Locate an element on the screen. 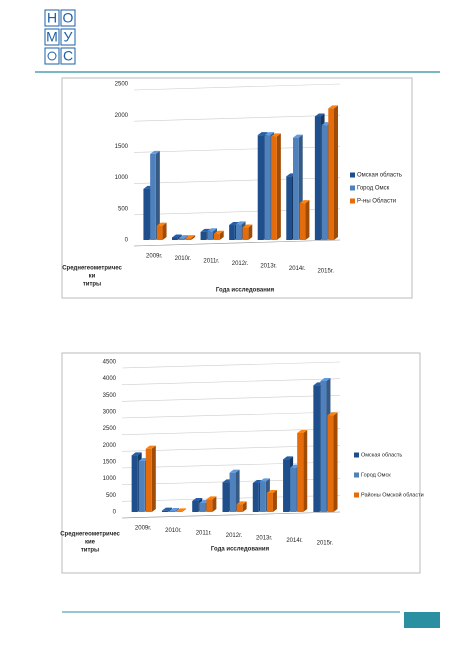 Image resolution: width=459 pixels, height=650 pixels. y-tick-label: 500 is located at coordinates (111, 496).